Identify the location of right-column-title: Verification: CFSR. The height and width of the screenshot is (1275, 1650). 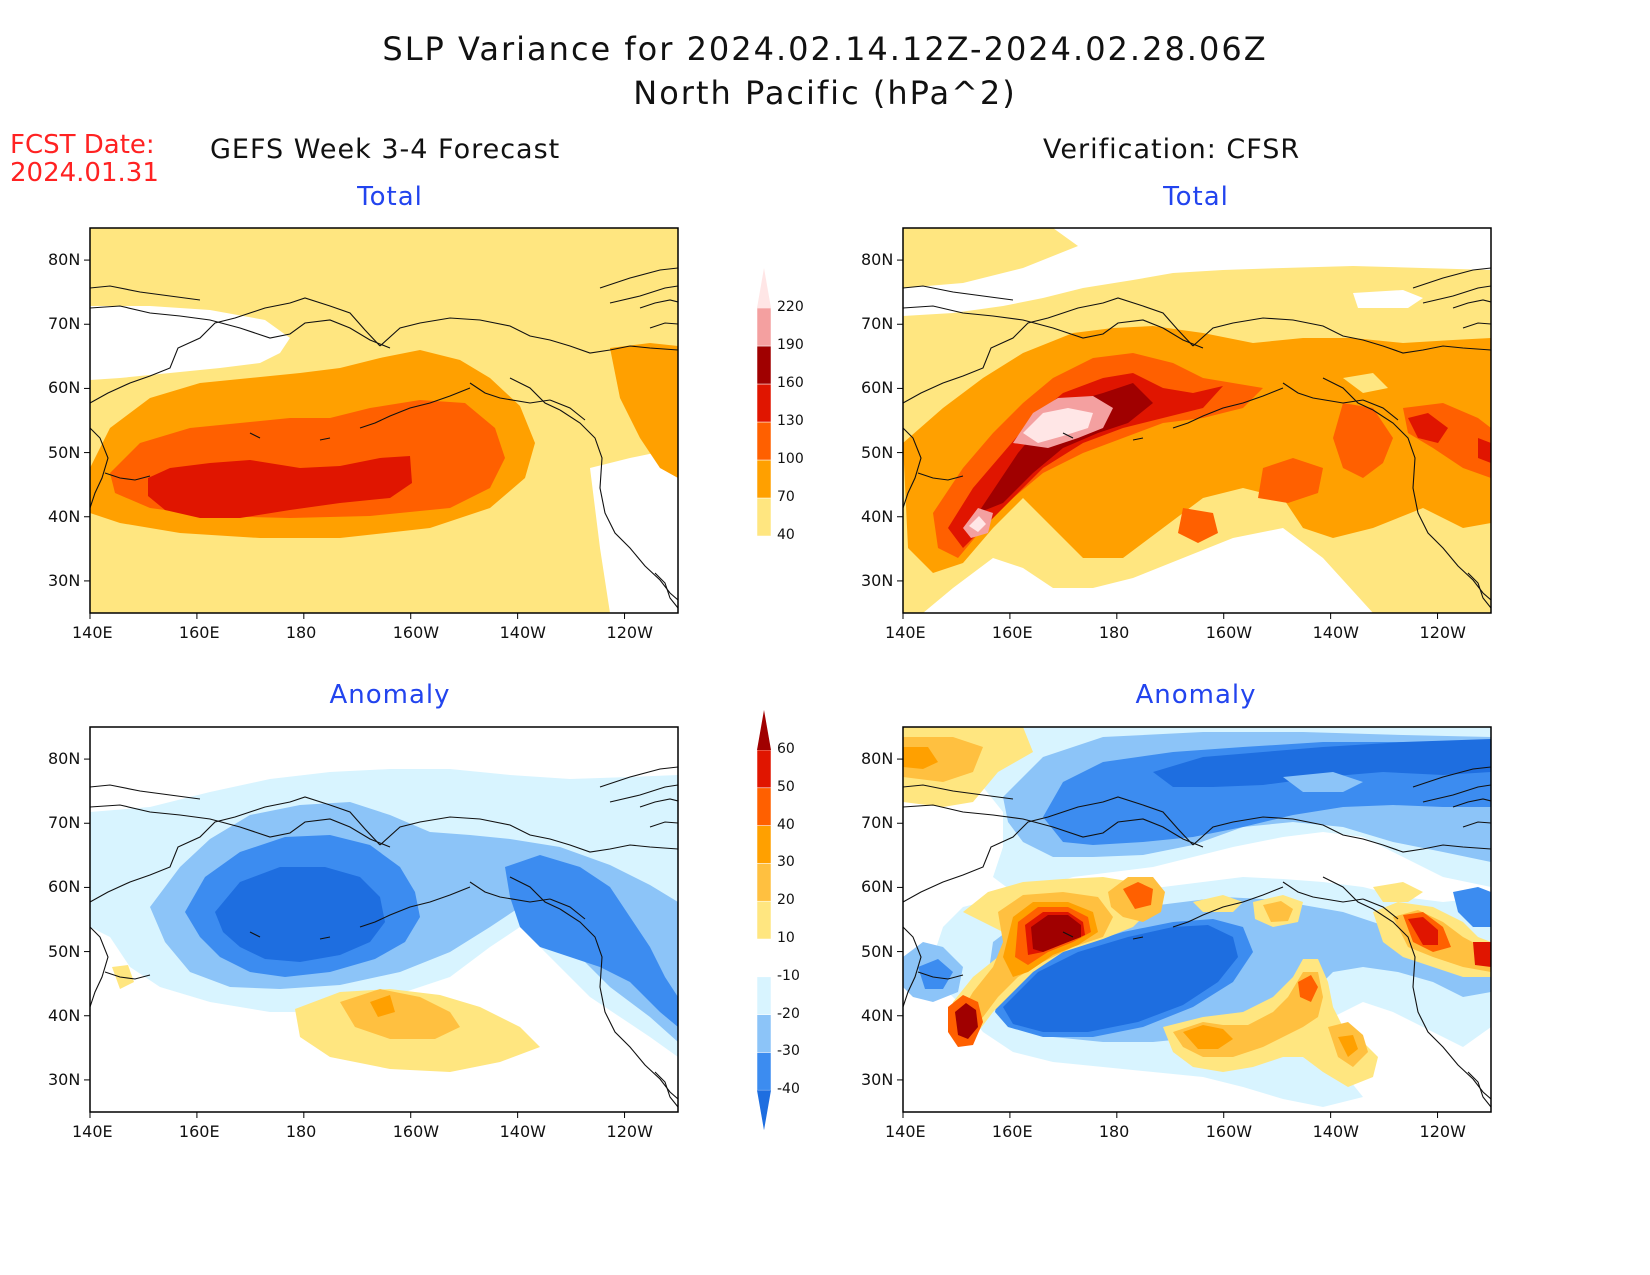
(1172, 149).